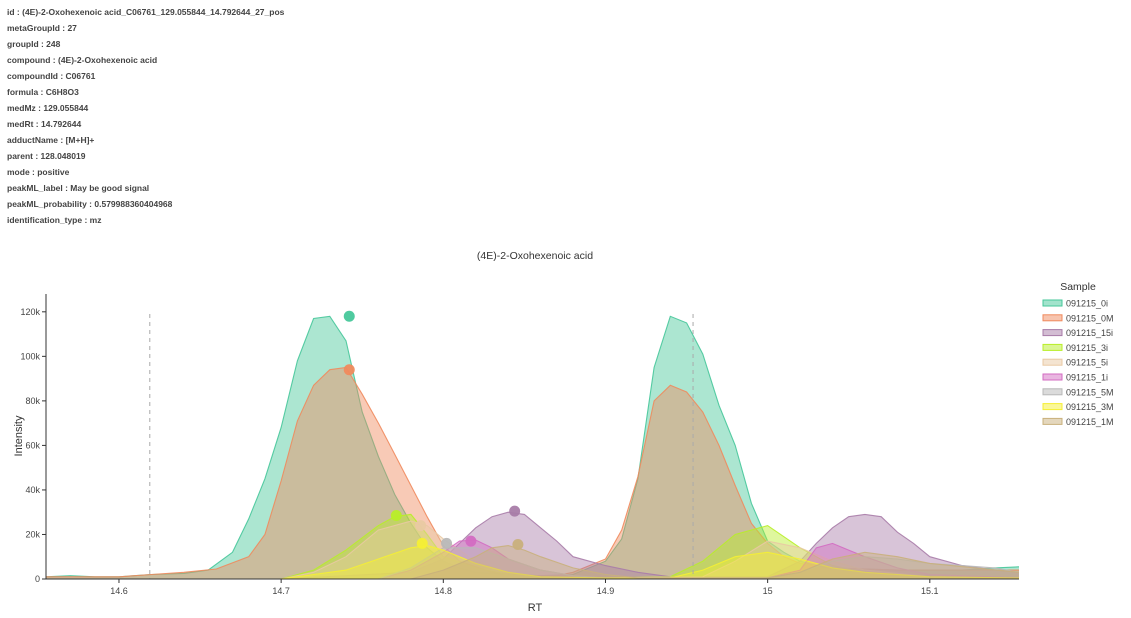 The image size is (1131, 618). What do you see at coordinates (1087, 348) in the screenshot?
I see `legend-label-4: 091215_3i` at bounding box center [1087, 348].